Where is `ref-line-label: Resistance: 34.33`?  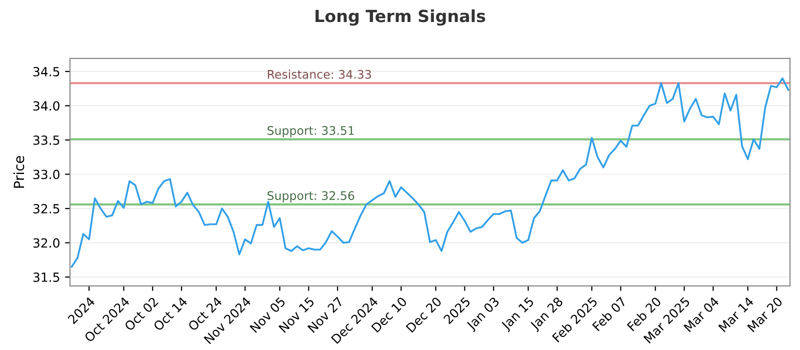
ref-line-label: Resistance: 34.33 is located at coordinates (319, 74).